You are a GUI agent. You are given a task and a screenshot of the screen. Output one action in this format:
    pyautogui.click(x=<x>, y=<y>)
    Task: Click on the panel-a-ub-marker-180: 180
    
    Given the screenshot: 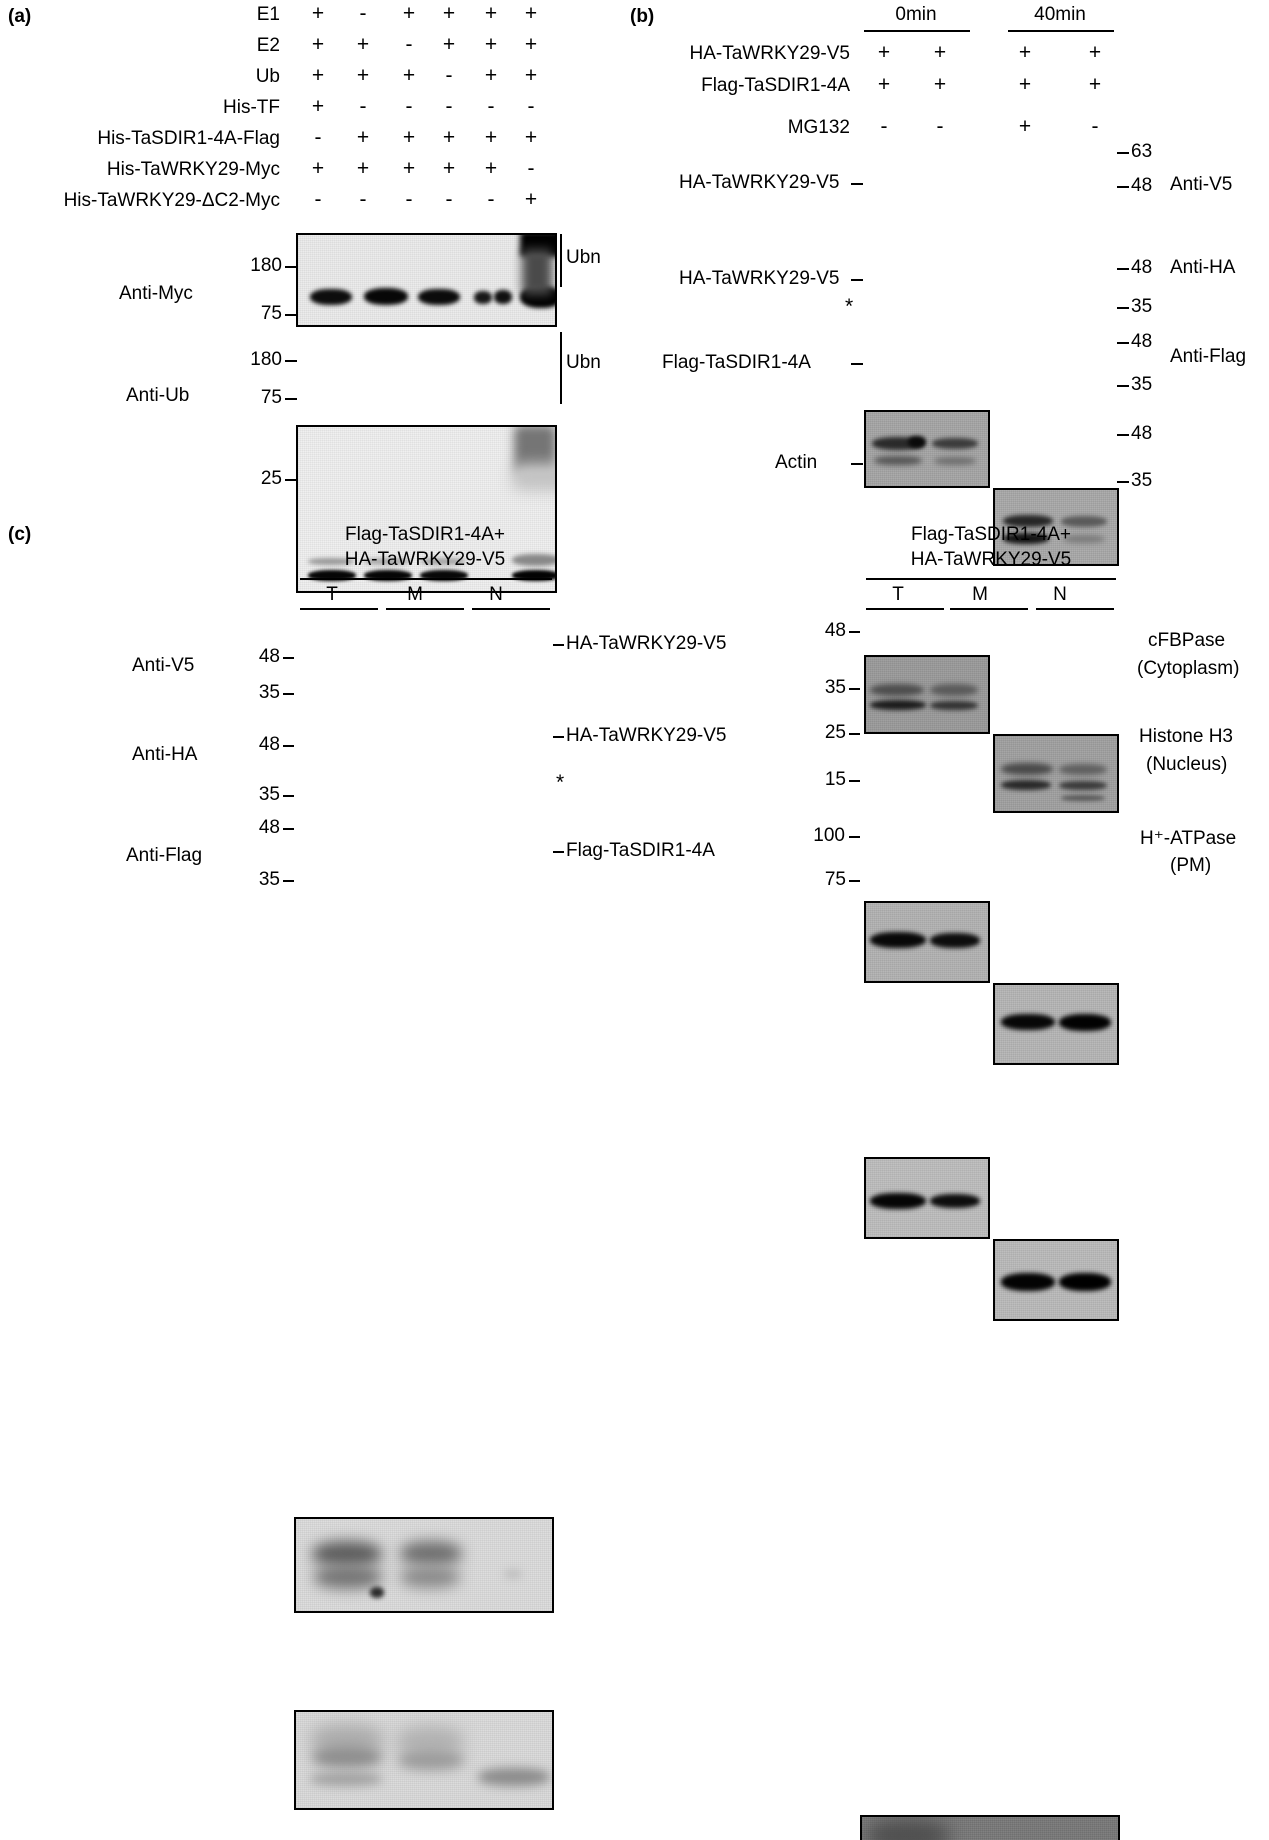 What is the action you would take?
    pyautogui.click(x=266, y=359)
    